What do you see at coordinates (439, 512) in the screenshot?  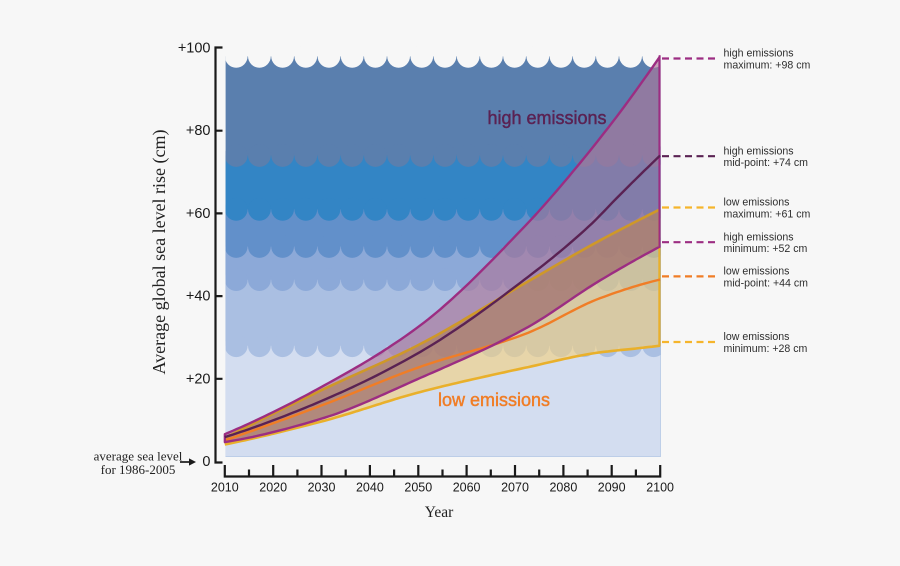 I see `svg-text: Year` at bounding box center [439, 512].